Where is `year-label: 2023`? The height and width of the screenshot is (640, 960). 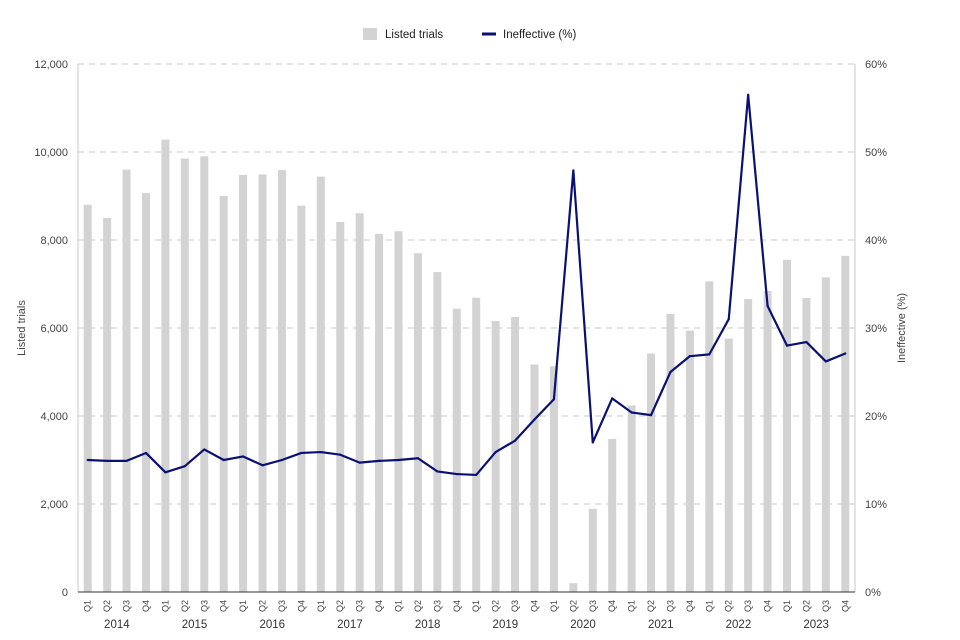
year-label: 2023 is located at coordinates (816, 625).